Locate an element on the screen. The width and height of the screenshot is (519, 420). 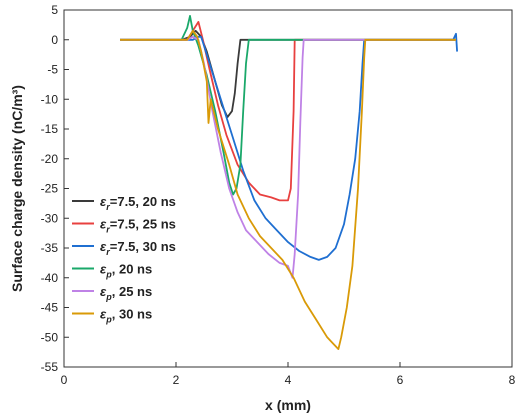
y-tick-label: -45 is located at coordinates (50, 308).